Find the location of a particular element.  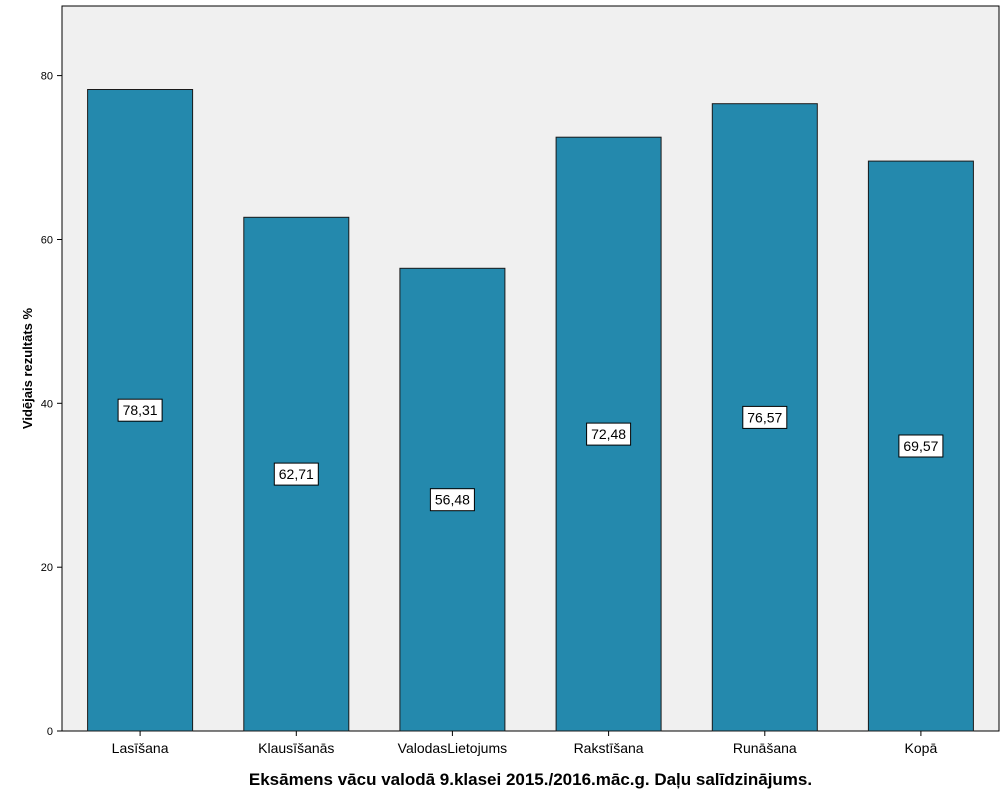

data-label-Lasīšana: 78,31 is located at coordinates (140, 410).